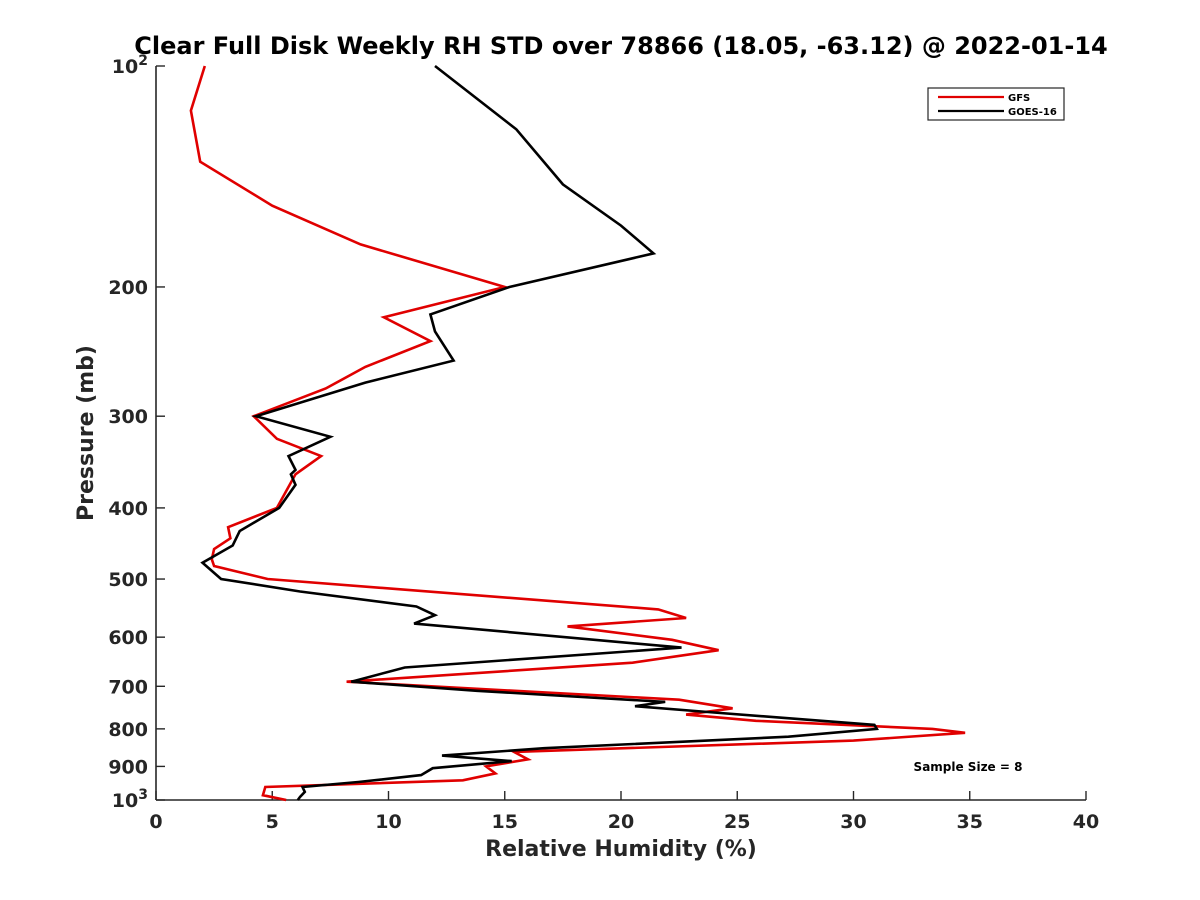  I want to click on legend: GFS GOES-16, so click(996, 104).